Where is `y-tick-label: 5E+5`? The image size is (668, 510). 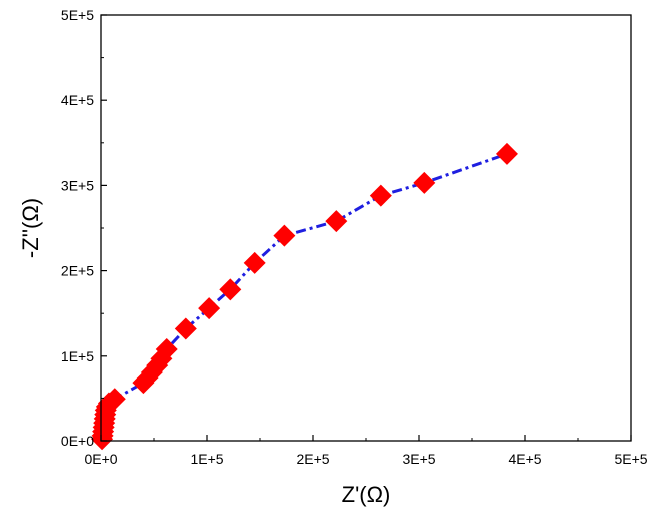 y-tick-label: 5E+5 is located at coordinates (77, 15).